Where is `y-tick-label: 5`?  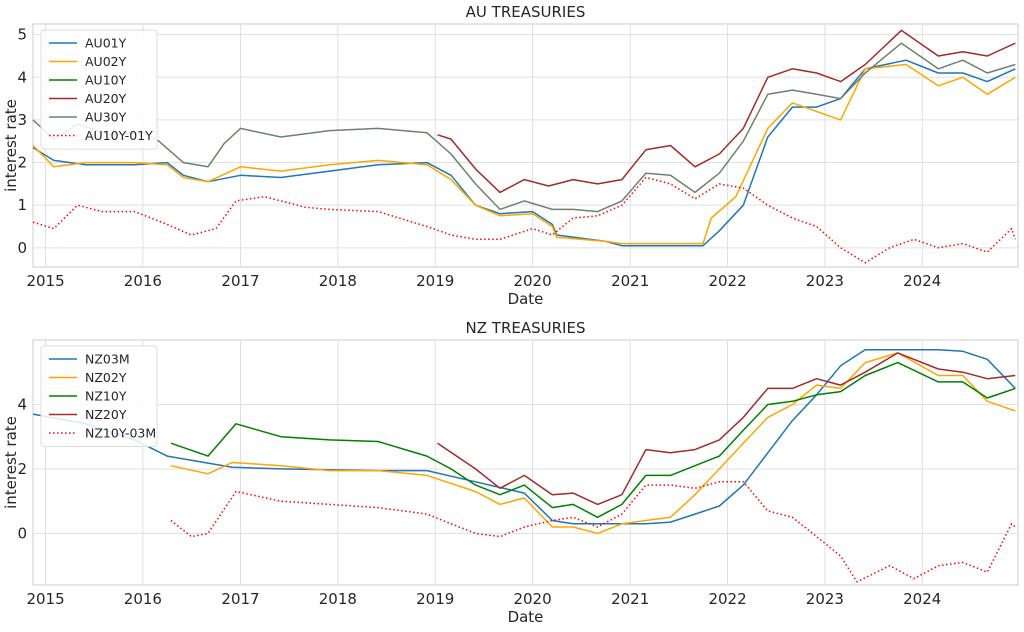
y-tick-label: 5 is located at coordinates (22, 35).